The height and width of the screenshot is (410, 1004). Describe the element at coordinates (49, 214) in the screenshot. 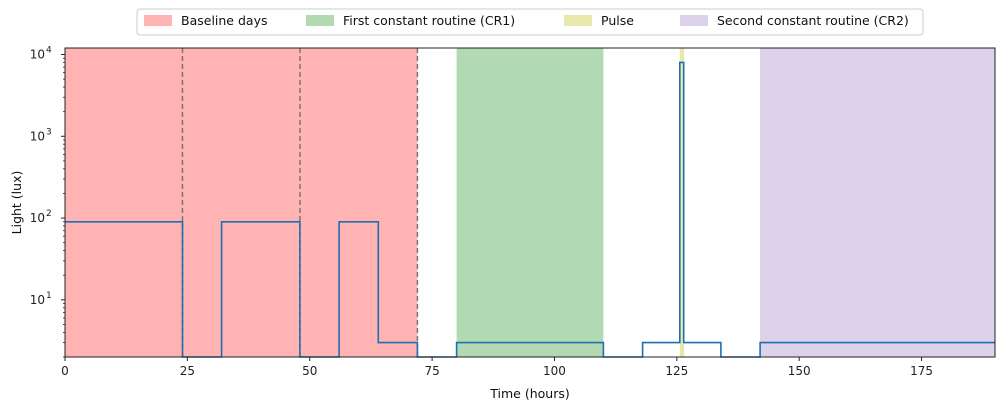

I see `y-tick-exponent: 2` at that location.